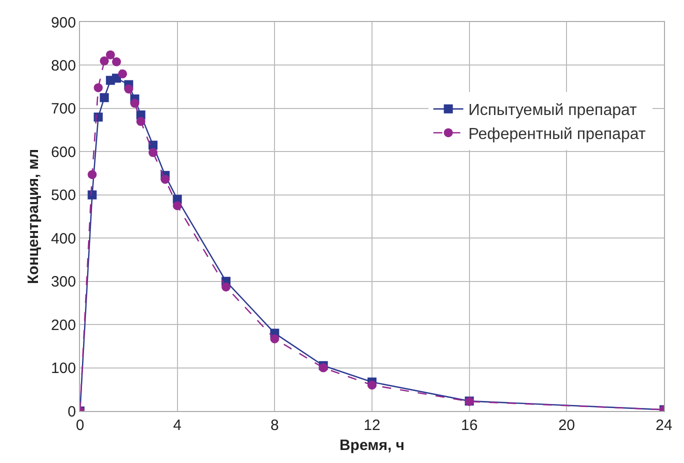  Describe the element at coordinates (63, 109) in the screenshot. I see `y-tick-label: 700` at that location.